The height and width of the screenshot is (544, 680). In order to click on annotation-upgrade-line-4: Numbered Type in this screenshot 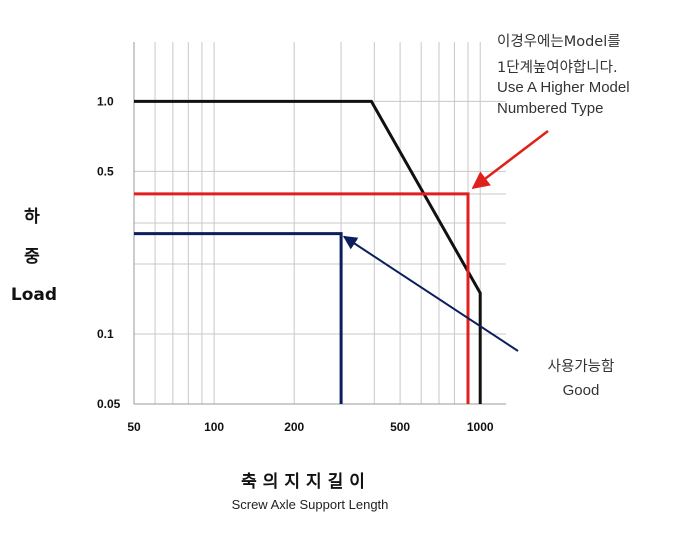, I will do `click(550, 108)`.